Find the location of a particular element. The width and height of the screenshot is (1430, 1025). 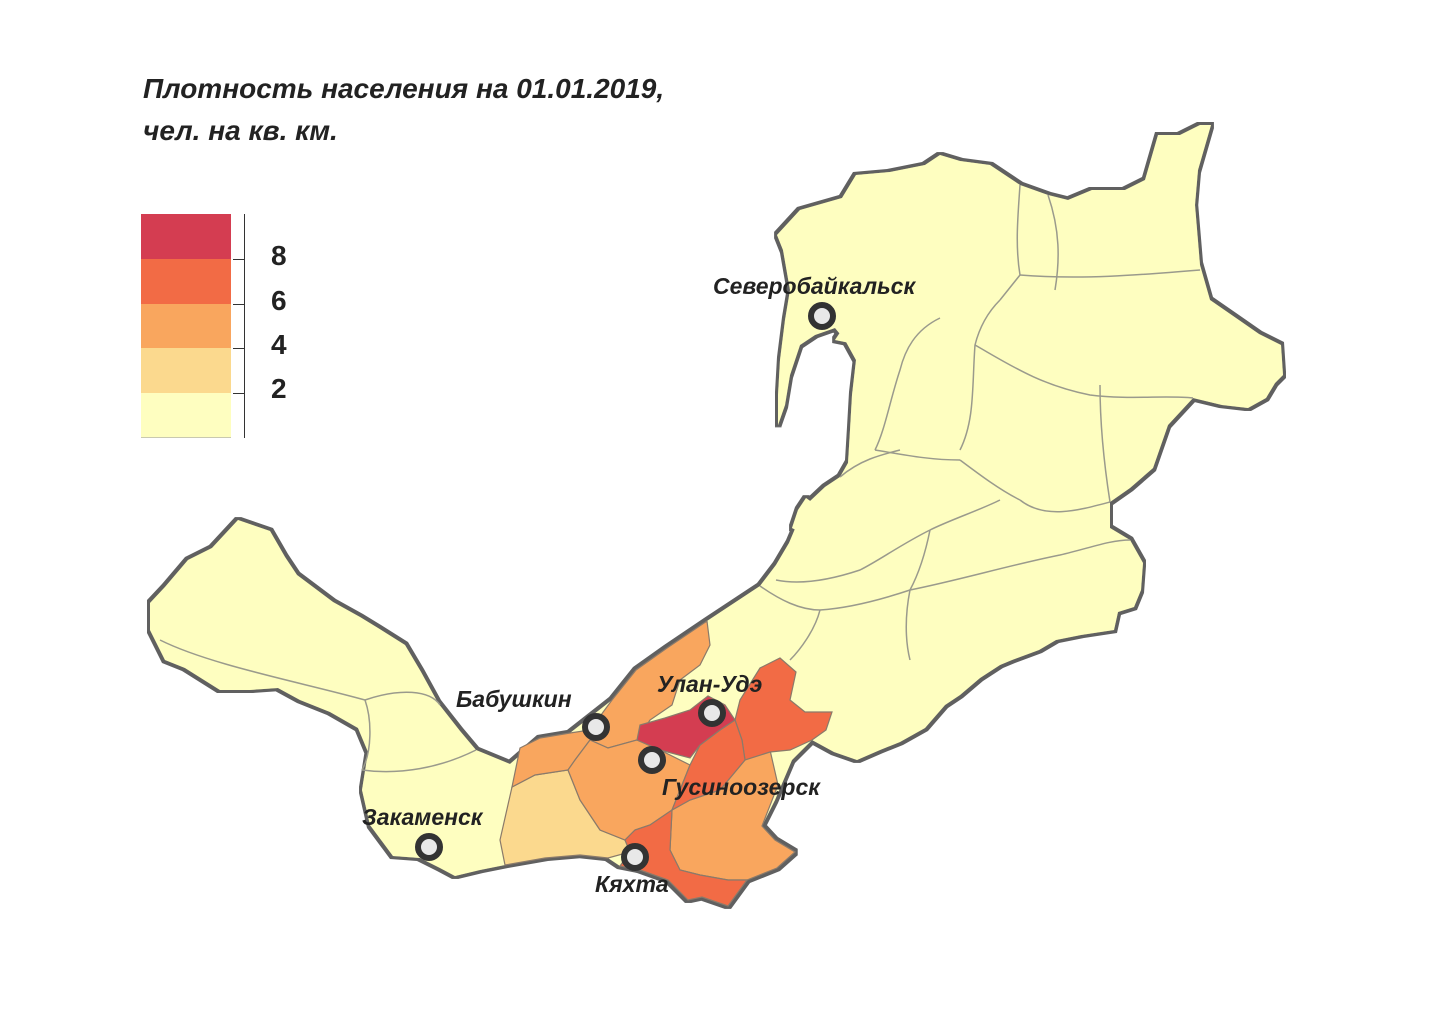

city-marker-babushkin is located at coordinates (596, 727).